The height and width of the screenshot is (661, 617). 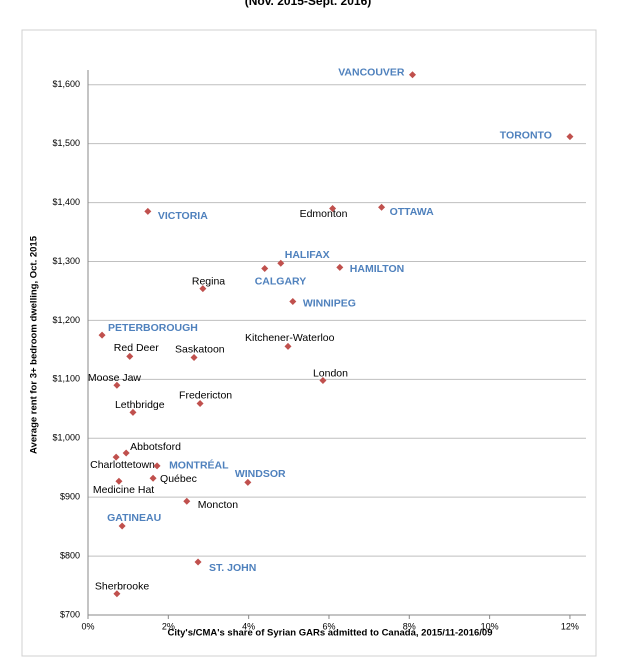 What do you see at coordinates (208, 281) in the screenshot?
I see `point-label: Regina` at bounding box center [208, 281].